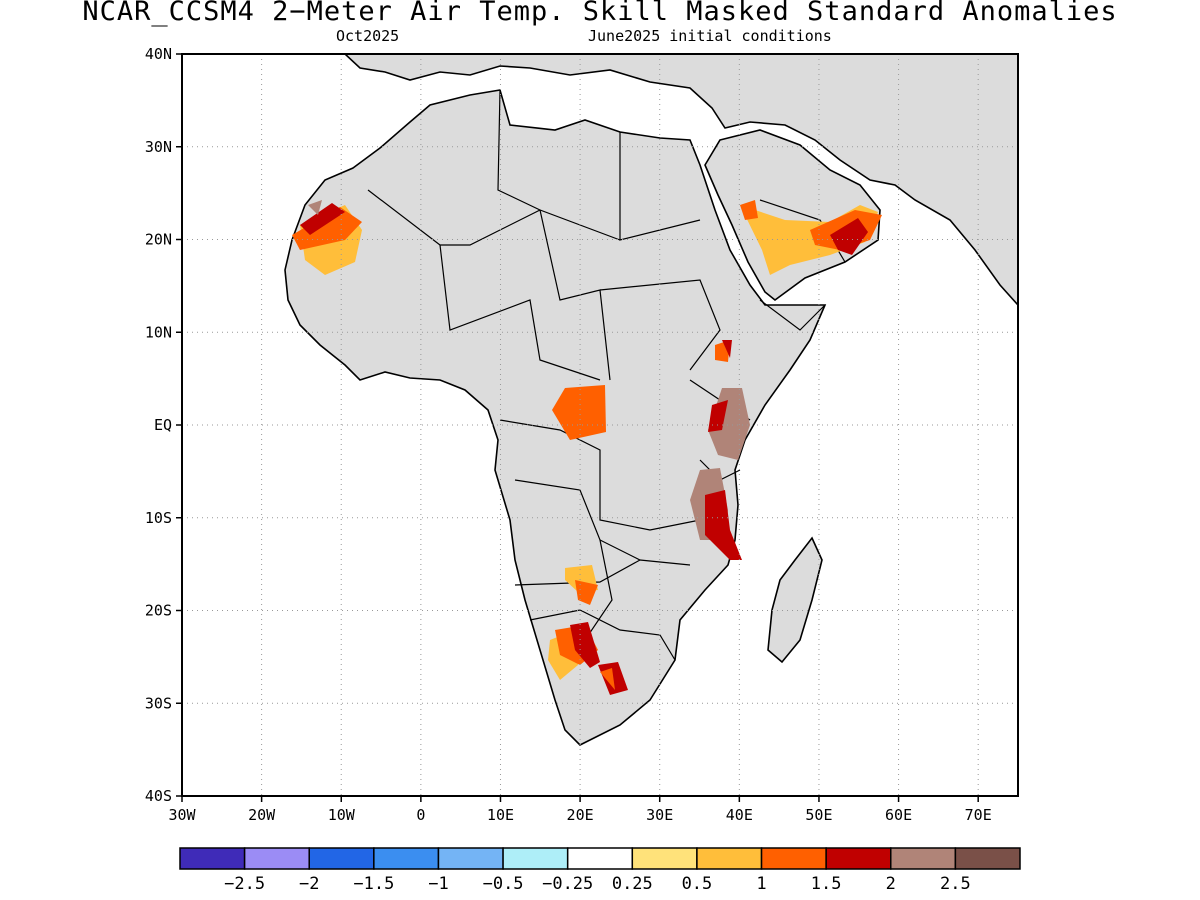  What do you see at coordinates (262, 815) in the screenshot?
I see `lon-tick-label: 20W` at bounding box center [262, 815].